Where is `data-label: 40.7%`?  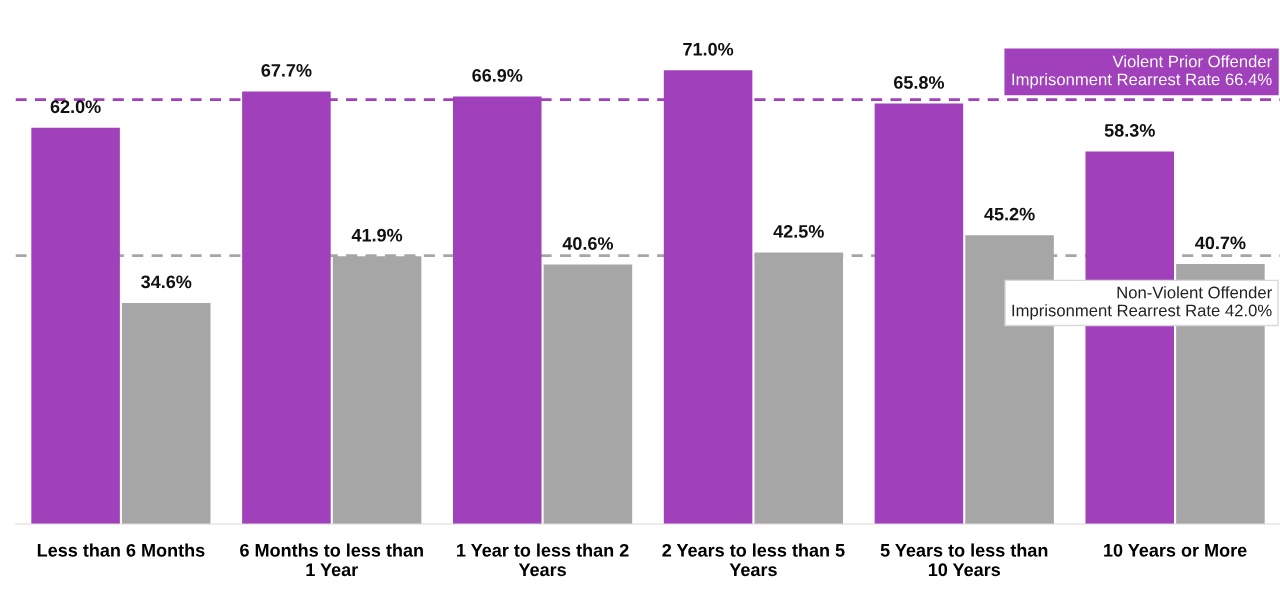 data-label: 40.7% is located at coordinates (1220, 243).